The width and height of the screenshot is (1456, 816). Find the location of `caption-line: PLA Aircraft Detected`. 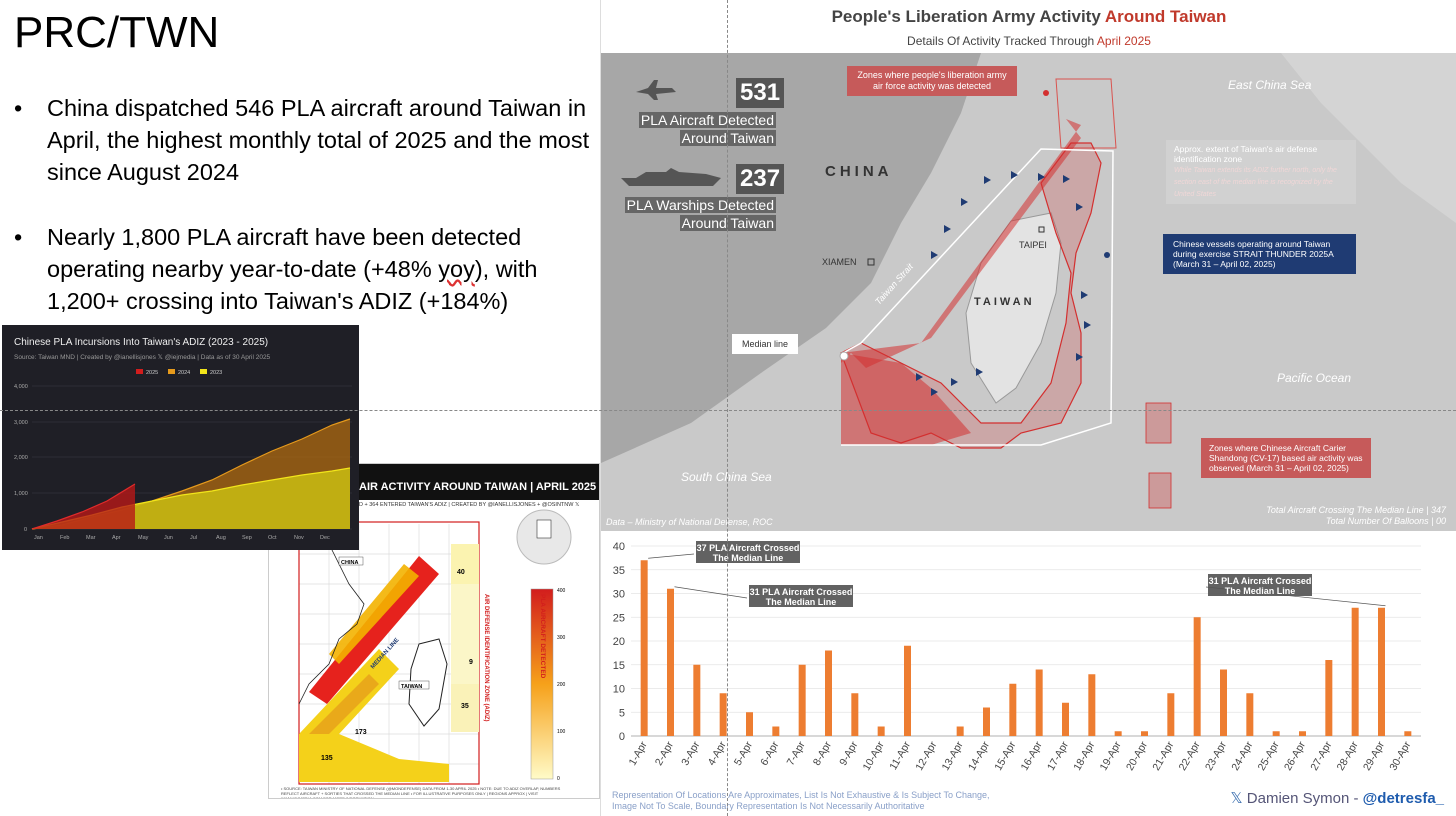

caption-line: PLA Aircraft Detected is located at coordinates (707, 120).